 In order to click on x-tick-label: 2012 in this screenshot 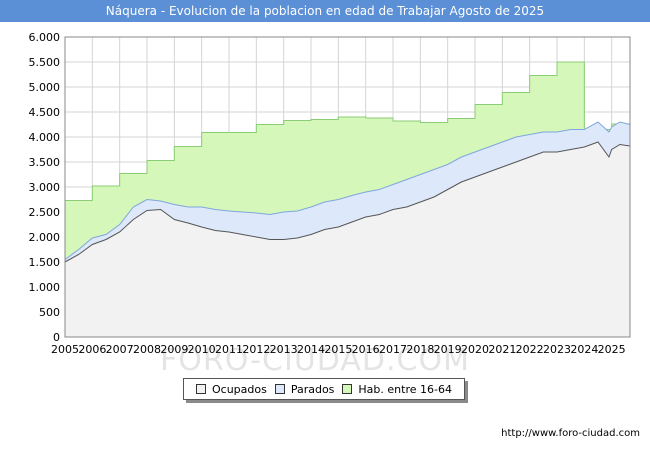, I will do `click(256, 349)`.